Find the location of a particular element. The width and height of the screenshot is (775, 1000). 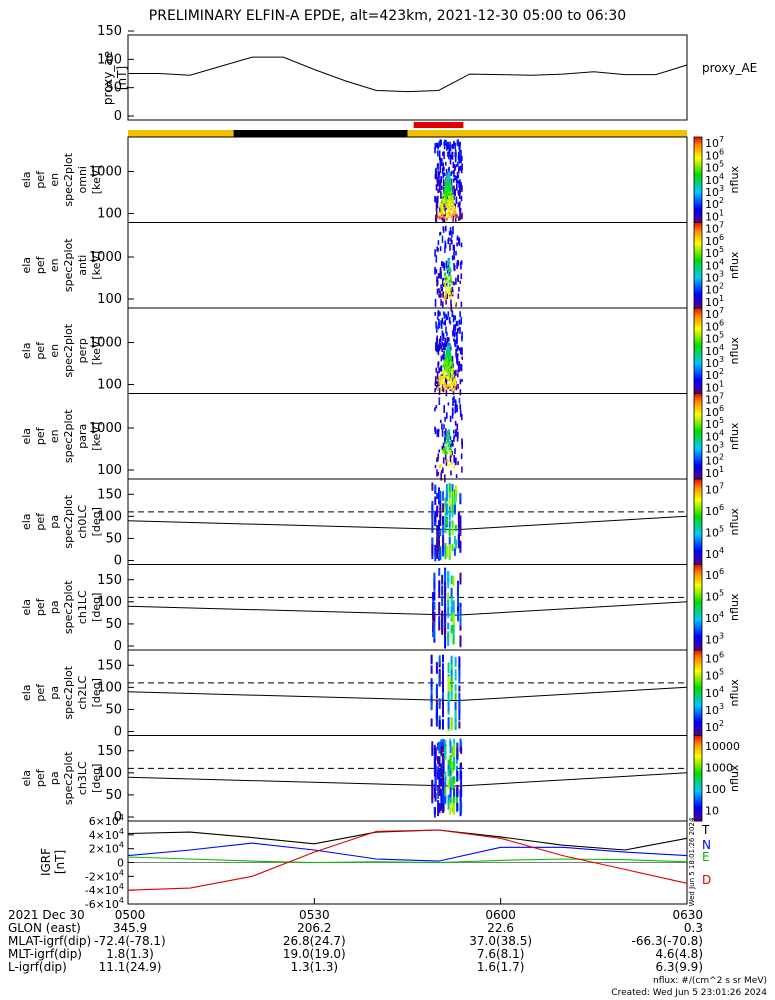

pa-3-colorbar-cell is located at coordinates (698, 771).